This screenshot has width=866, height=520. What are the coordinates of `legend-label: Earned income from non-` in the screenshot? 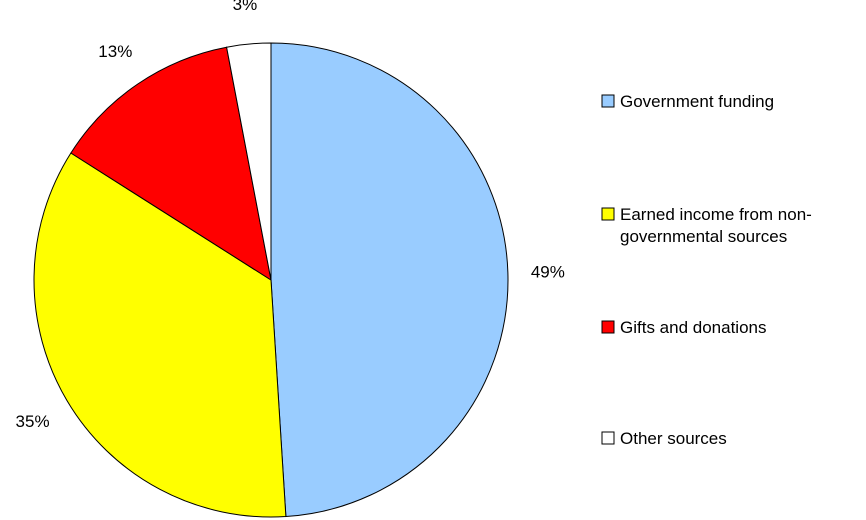 It's located at (716, 214).